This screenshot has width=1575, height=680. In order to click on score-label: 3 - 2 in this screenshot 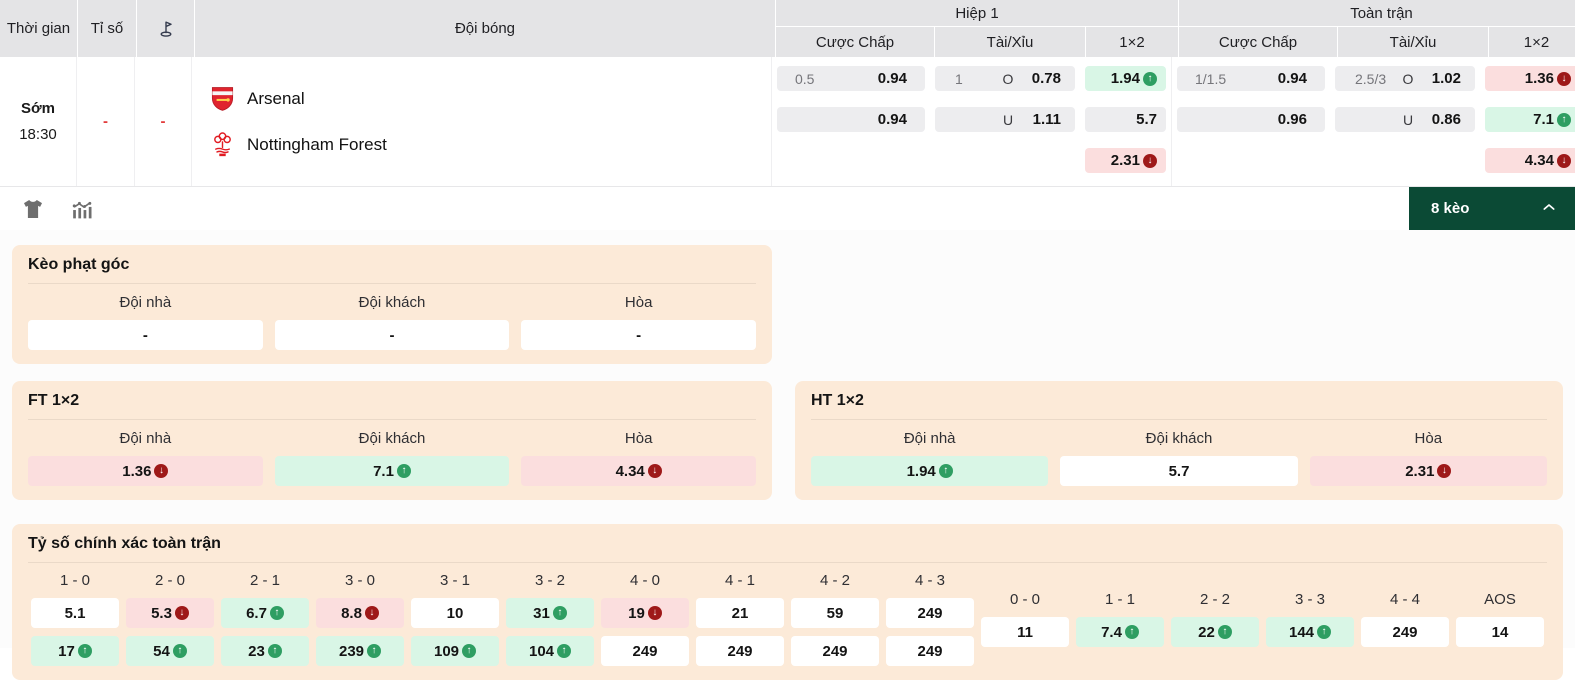, I will do `click(549, 580)`.